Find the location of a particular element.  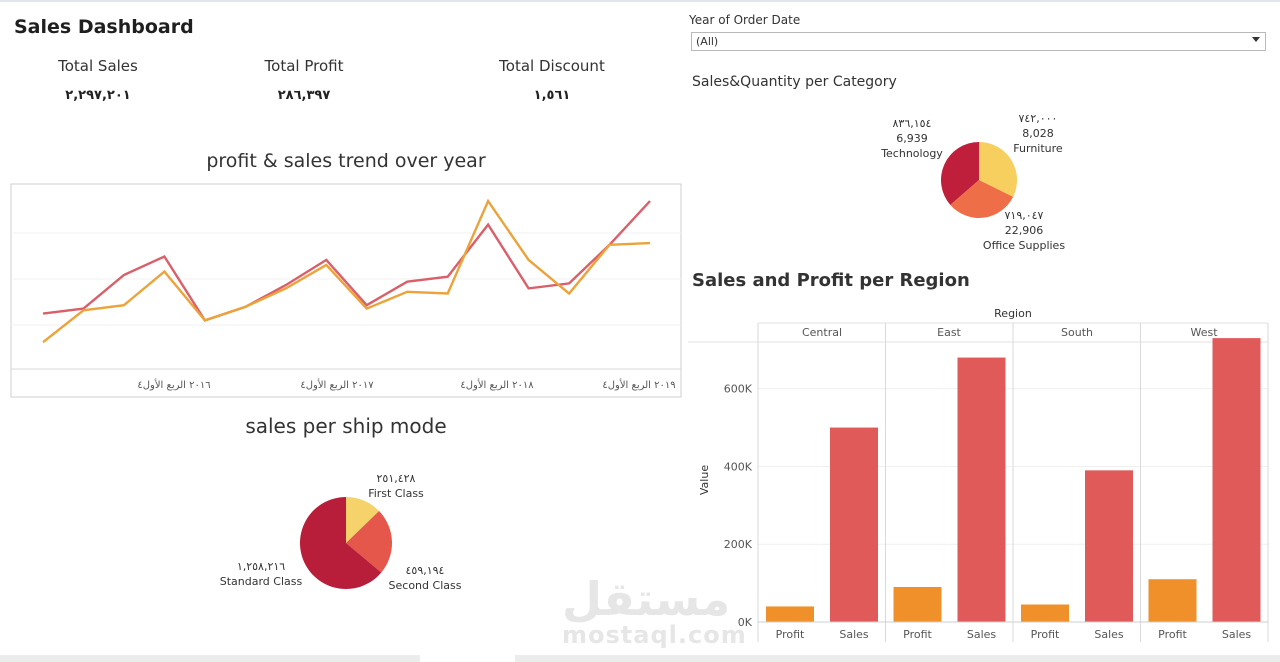

active-sheet-tab is located at coordinates (467, 658).